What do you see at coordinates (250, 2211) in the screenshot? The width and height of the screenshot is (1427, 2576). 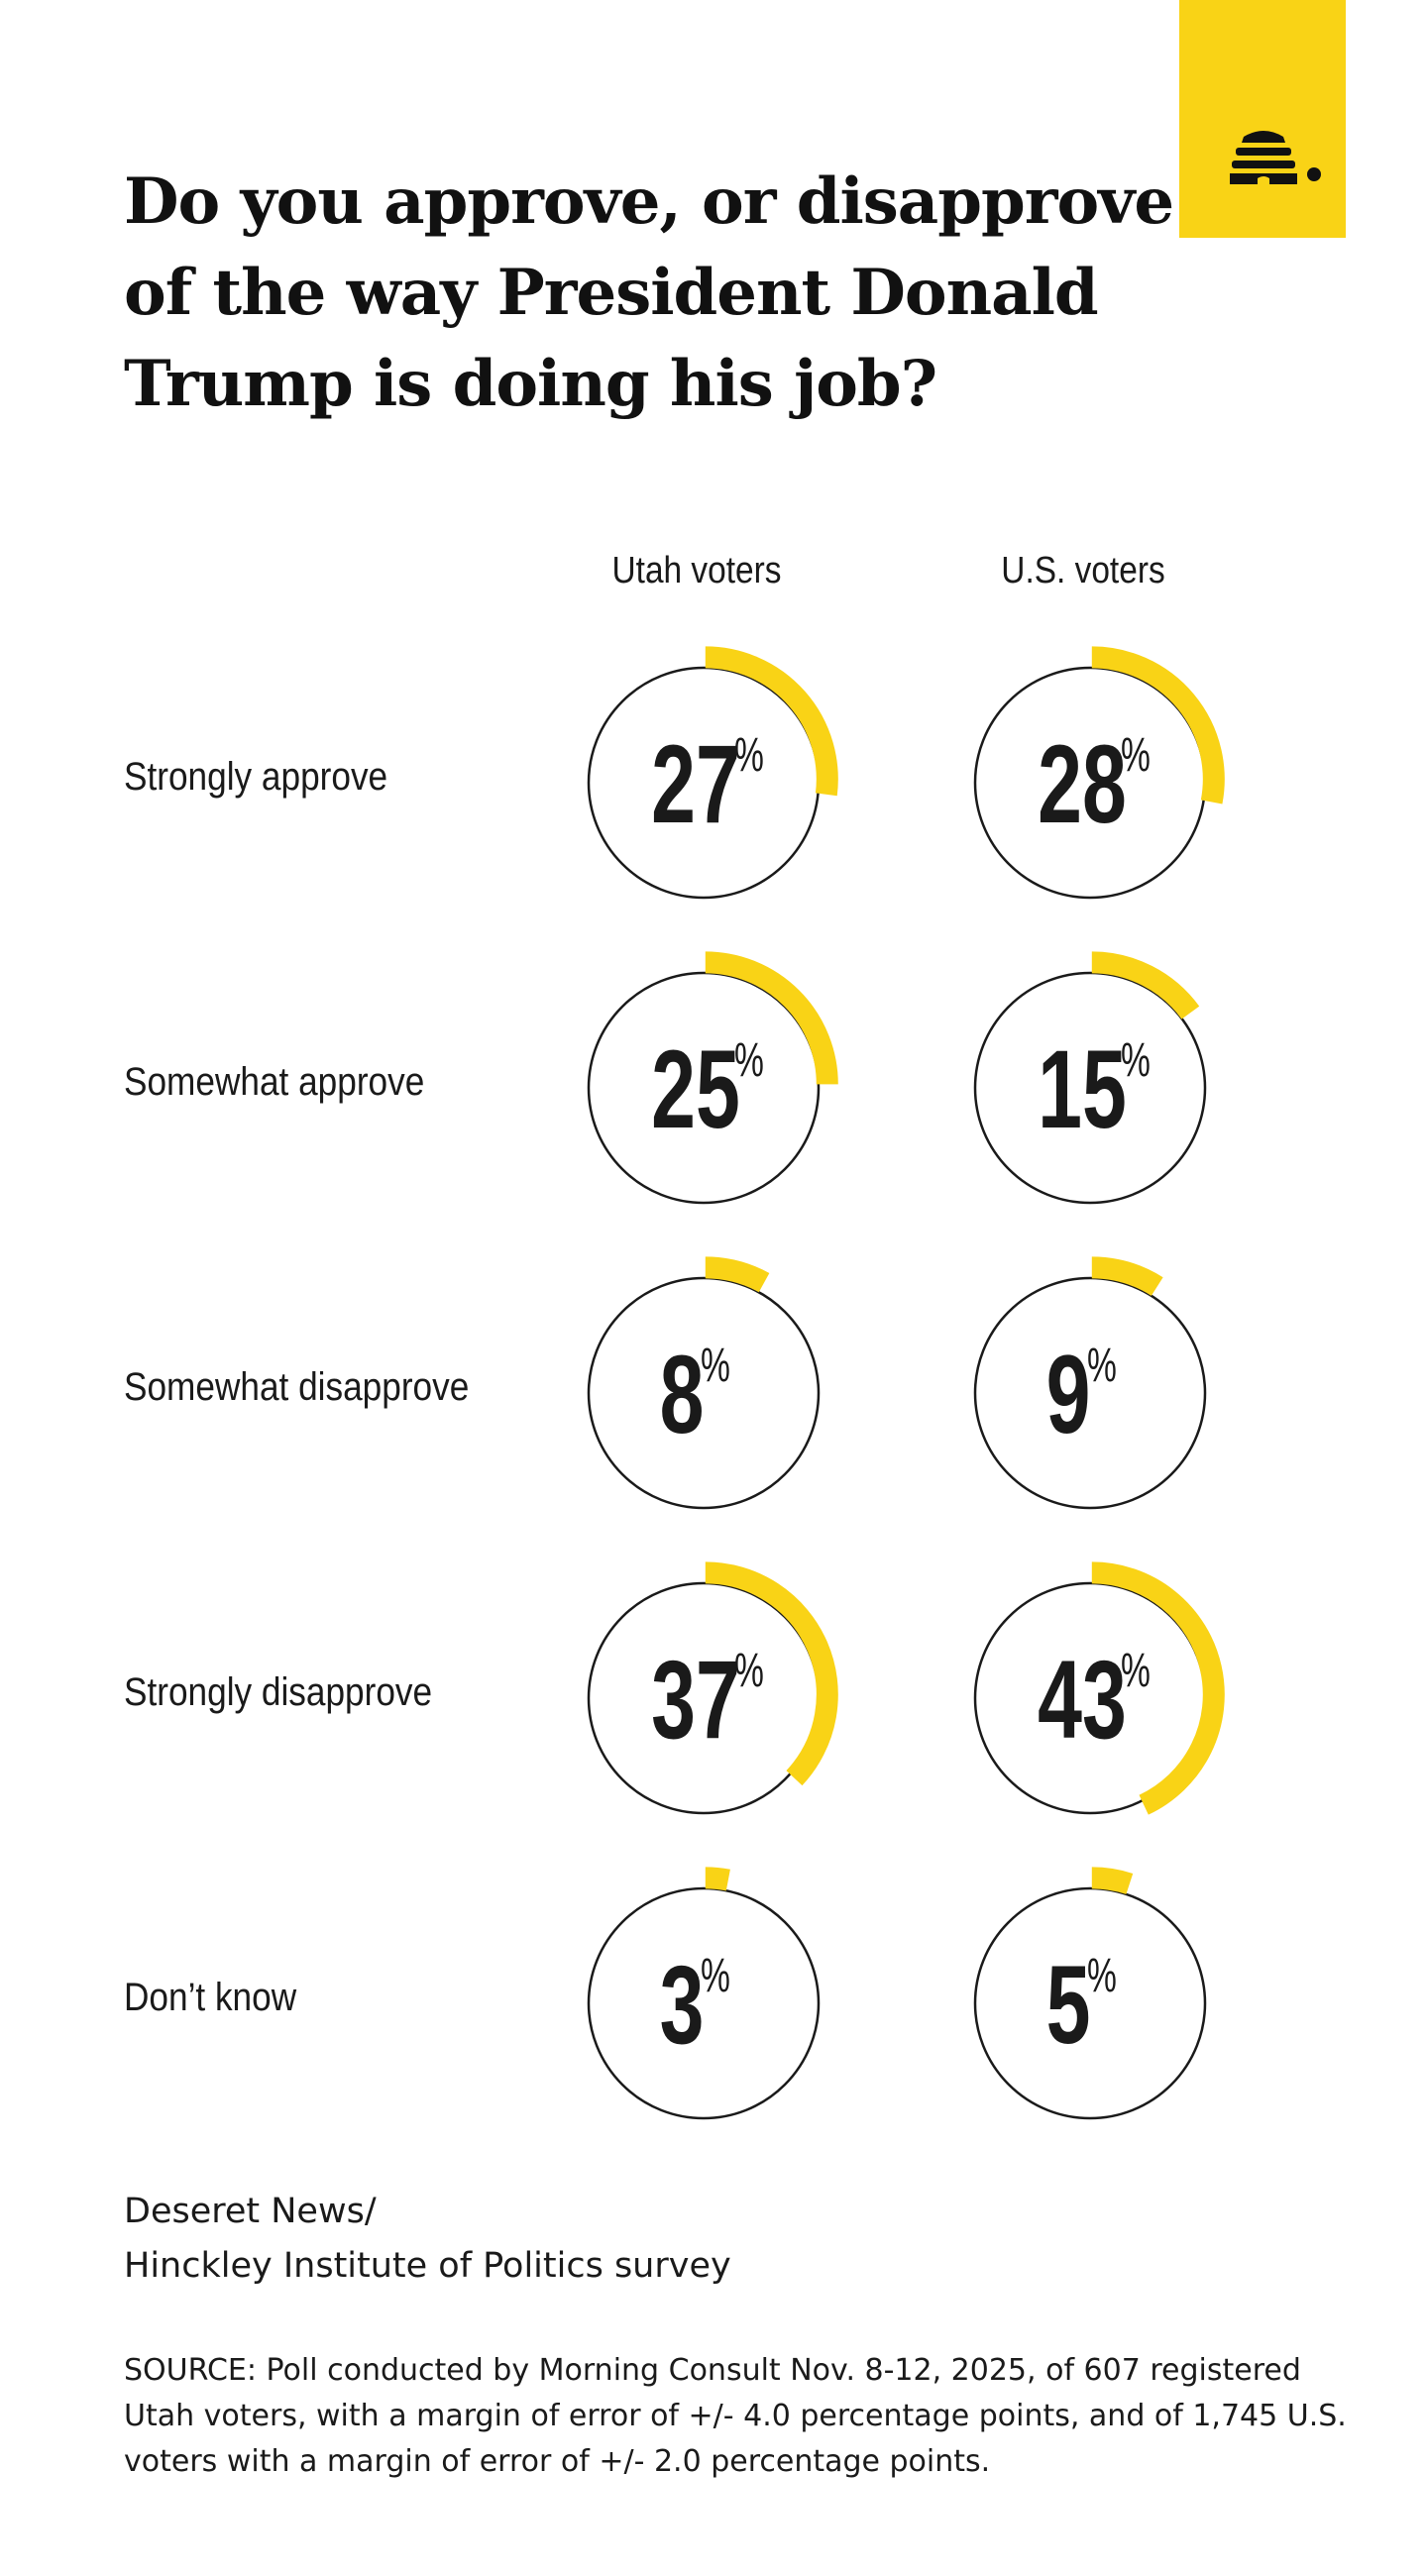 I see `survey-credit-line-1: Deseret News/` at bounding box center [250, 2211].